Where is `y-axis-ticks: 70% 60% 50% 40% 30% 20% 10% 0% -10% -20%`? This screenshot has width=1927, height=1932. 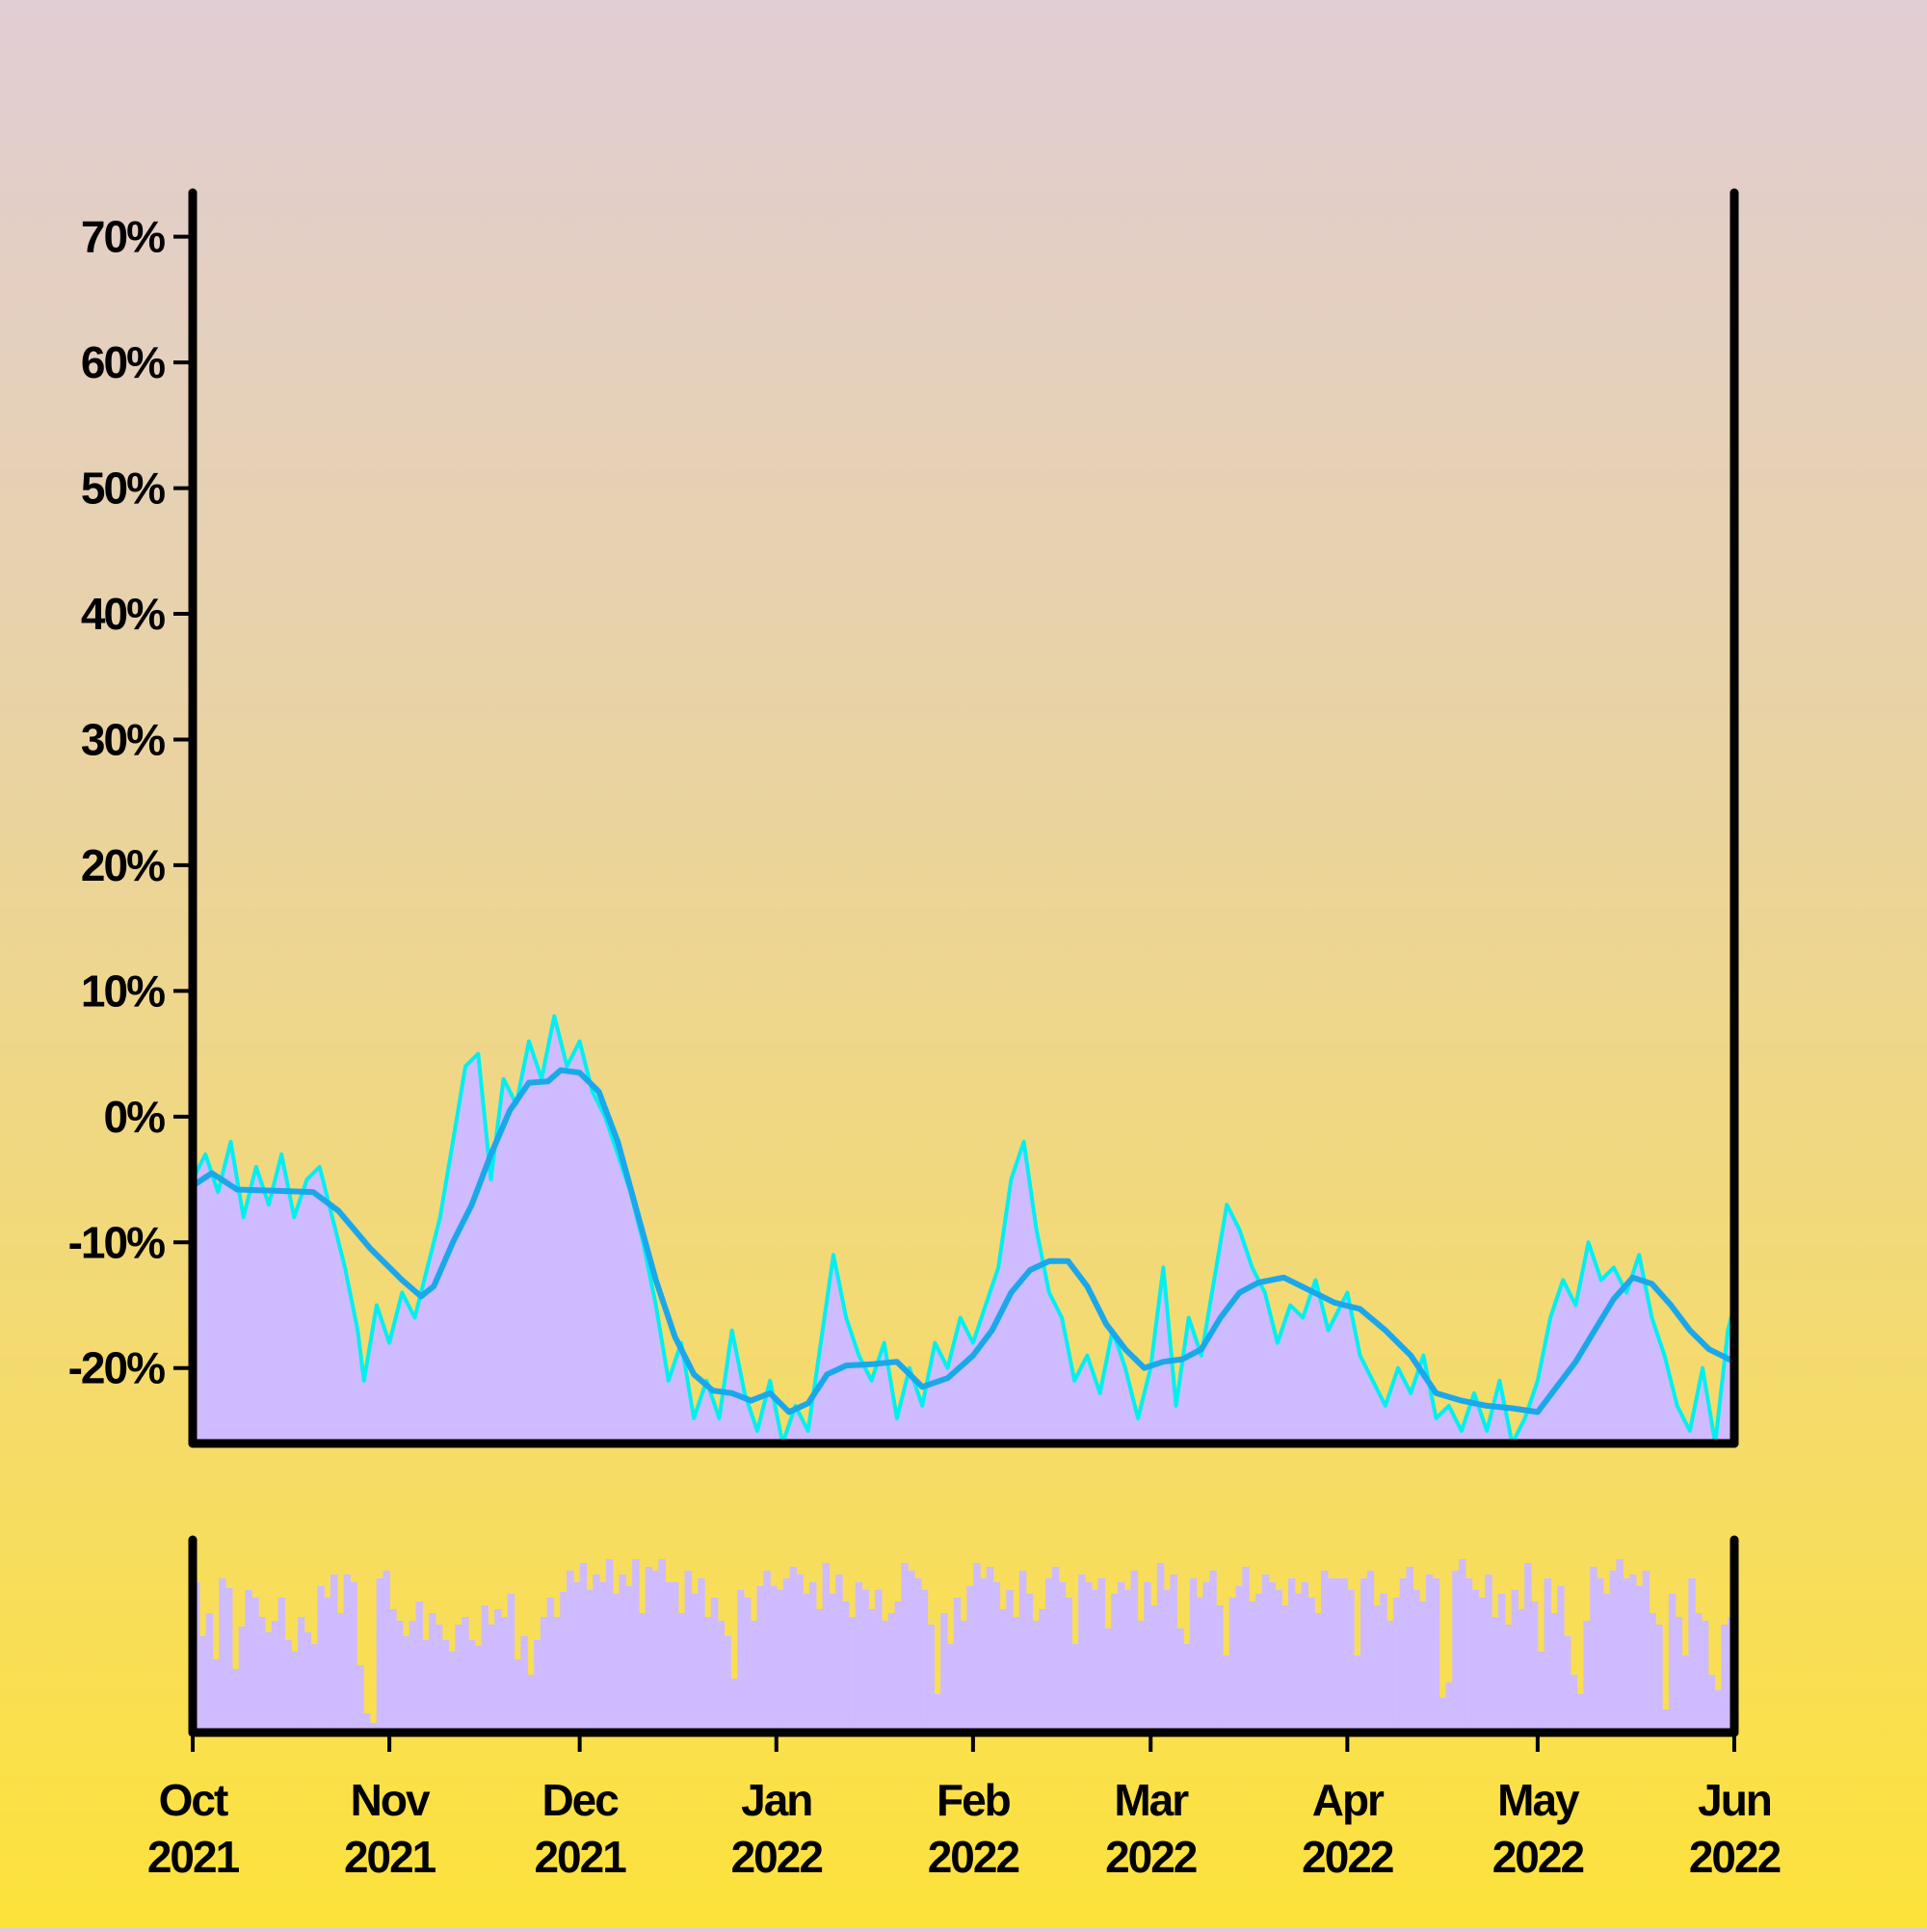 y-axis-ticks: 70% 60% 50% 40% 30% 20% 10% 0% -10% -20% is located at coordinates (131, 802).